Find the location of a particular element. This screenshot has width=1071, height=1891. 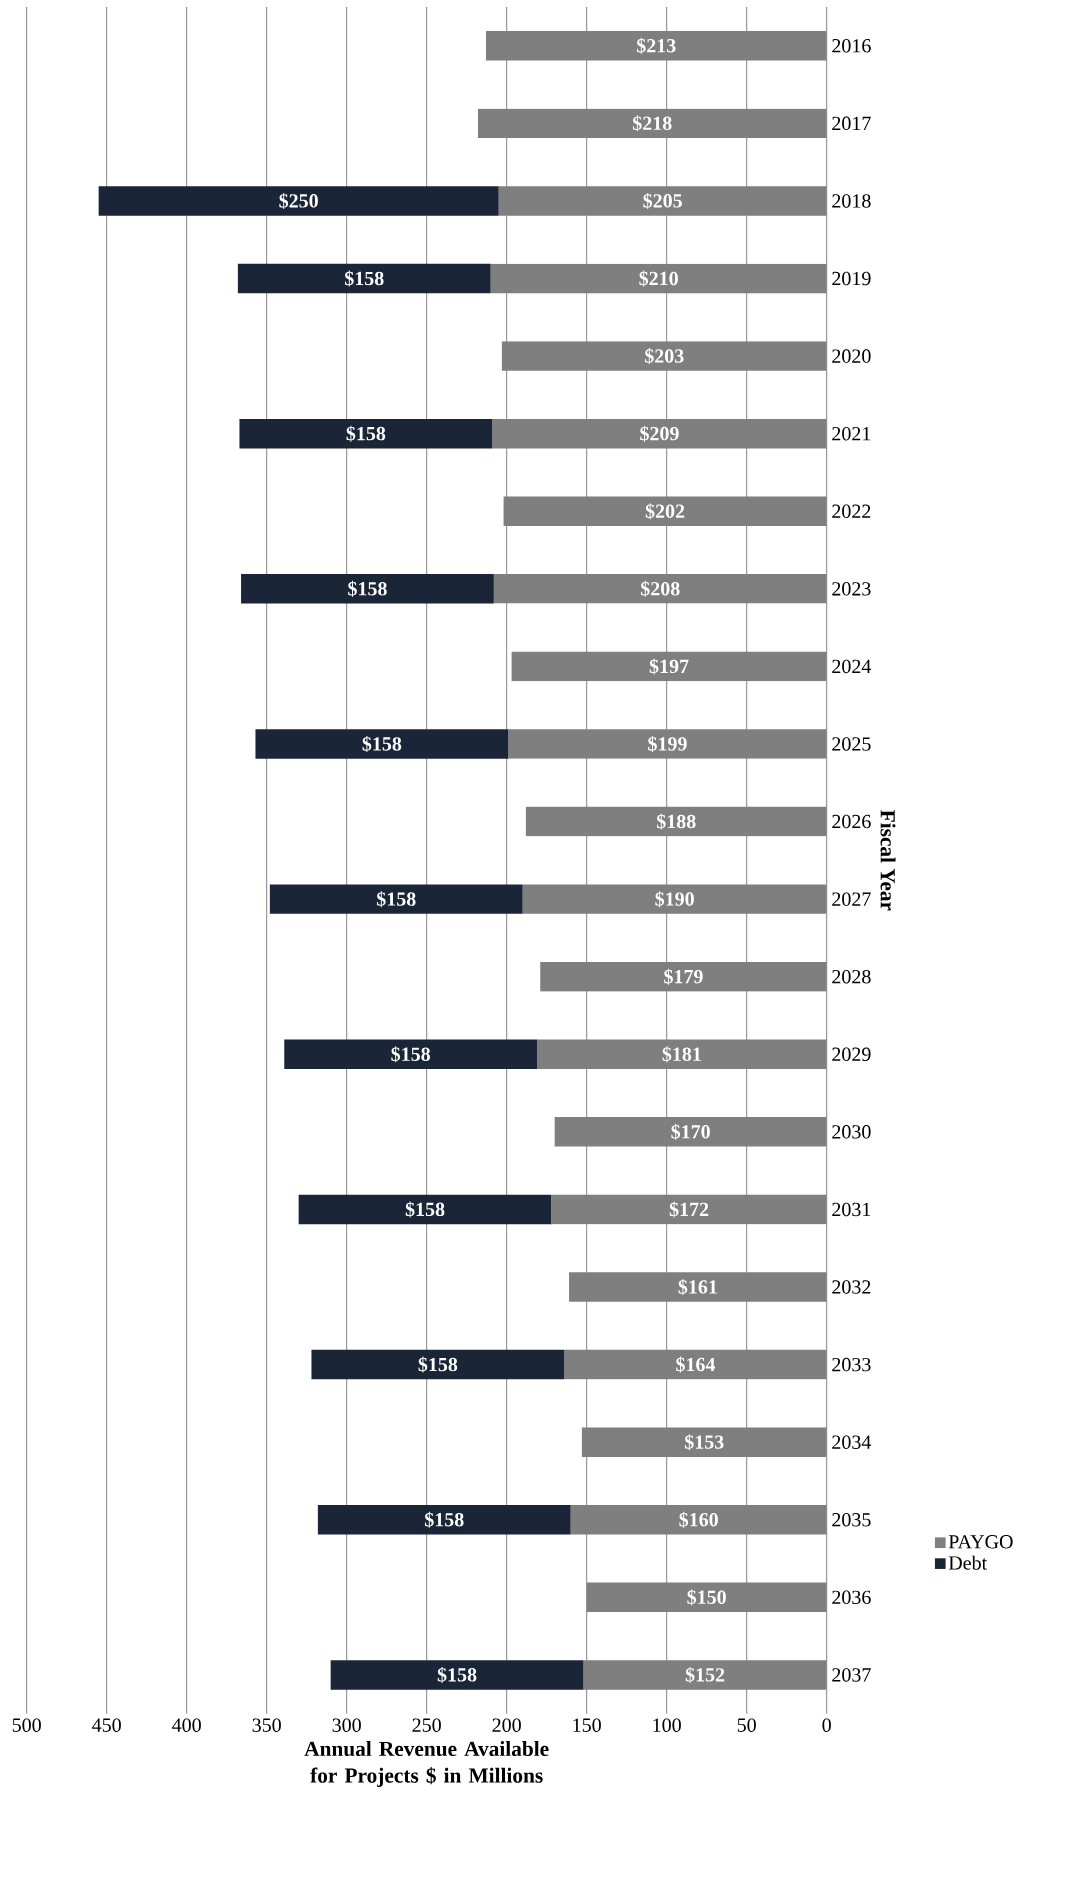

y-tick-label: 2036 is located at coordinates (851, 1597).